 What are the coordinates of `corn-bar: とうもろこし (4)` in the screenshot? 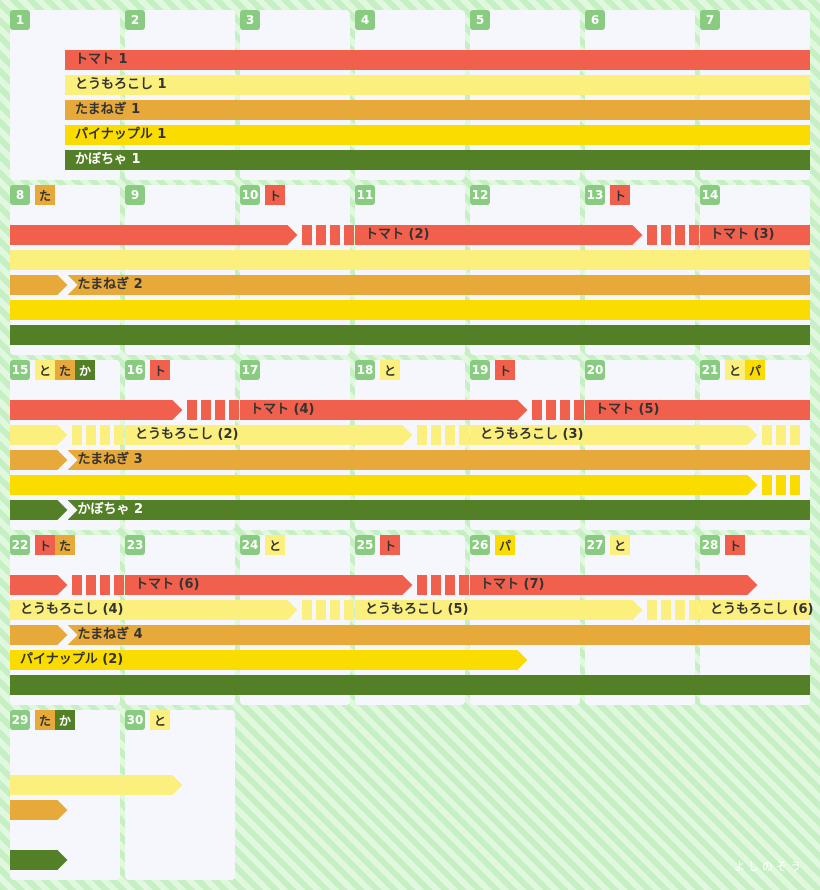 It's located at (154, 610).